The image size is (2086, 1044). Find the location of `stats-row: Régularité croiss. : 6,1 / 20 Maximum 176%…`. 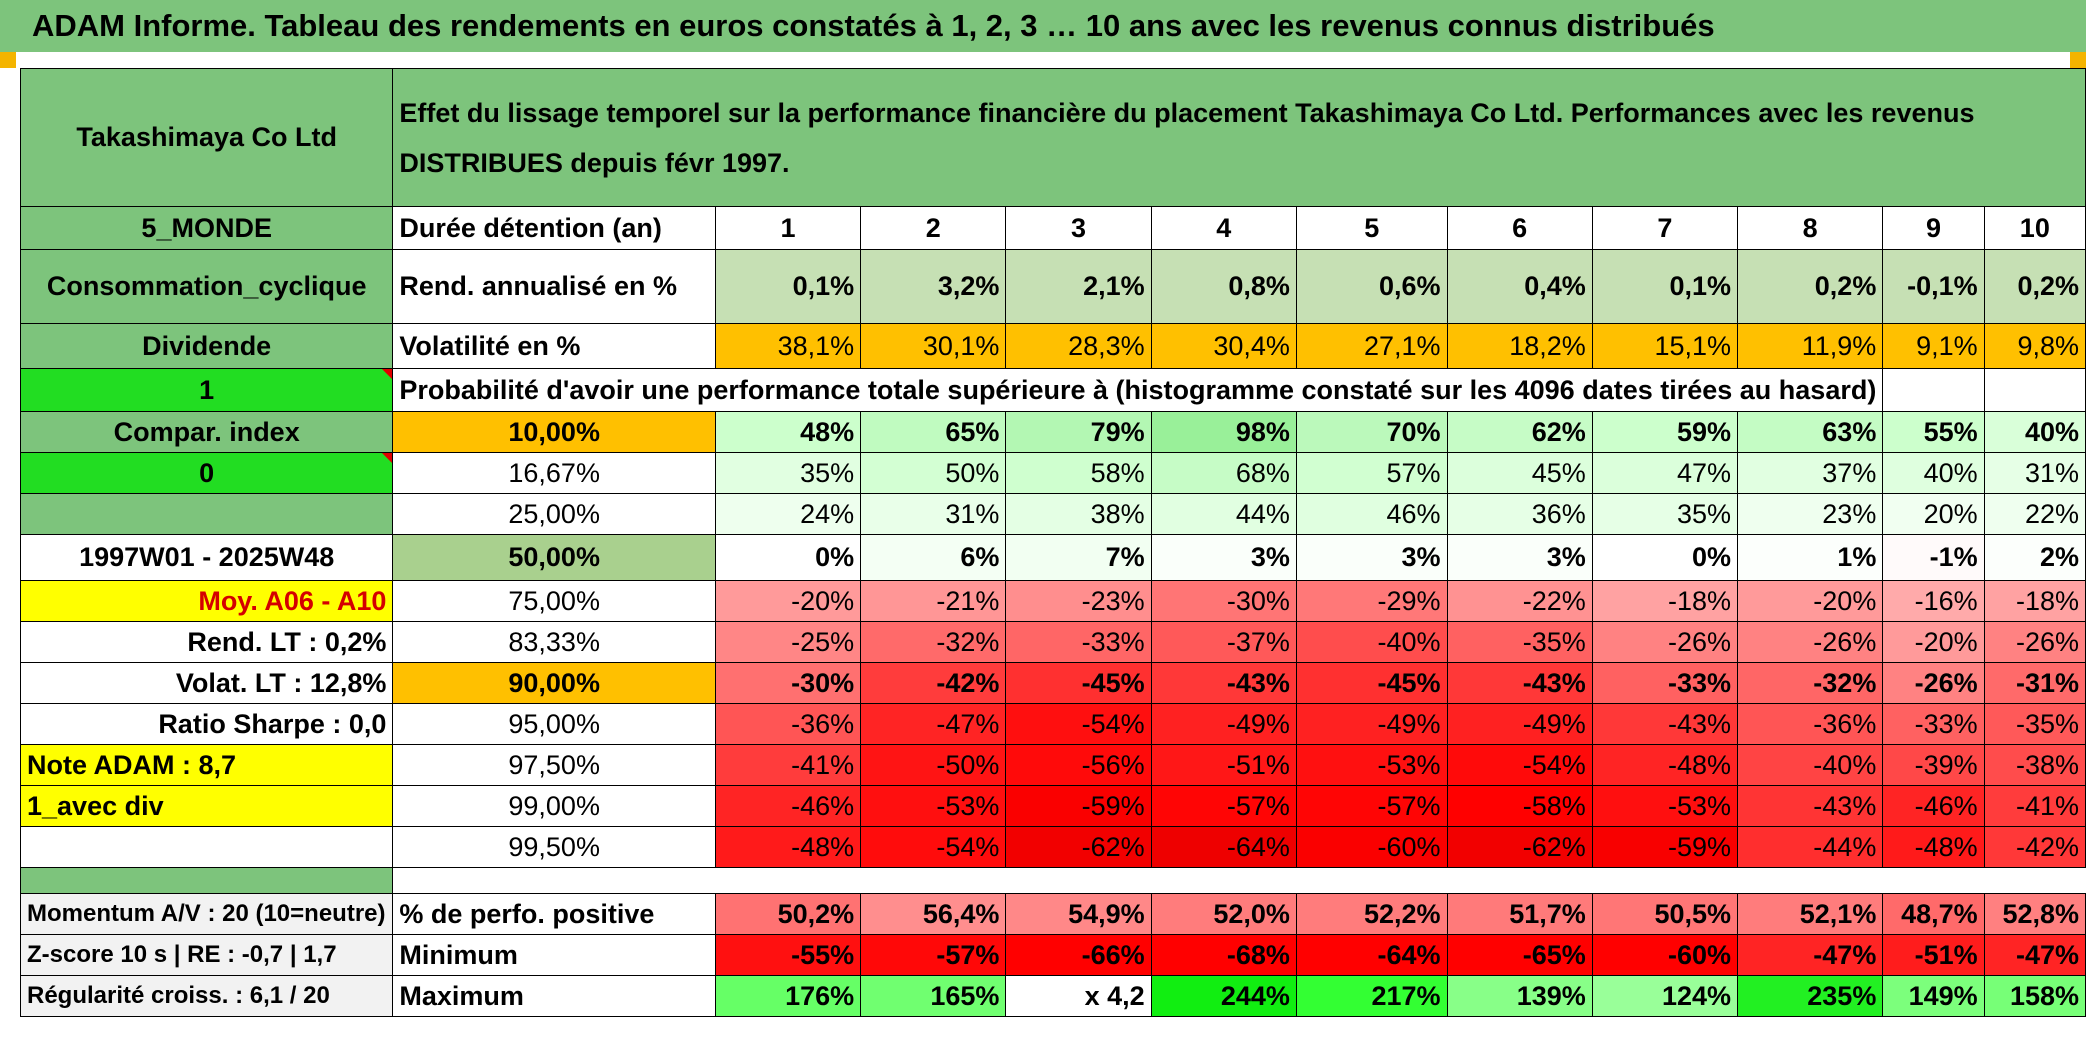

stats-row: Régularité croiss. : 6,1 / 20 Maximum 176%… is located at coordinates (1052, 996).